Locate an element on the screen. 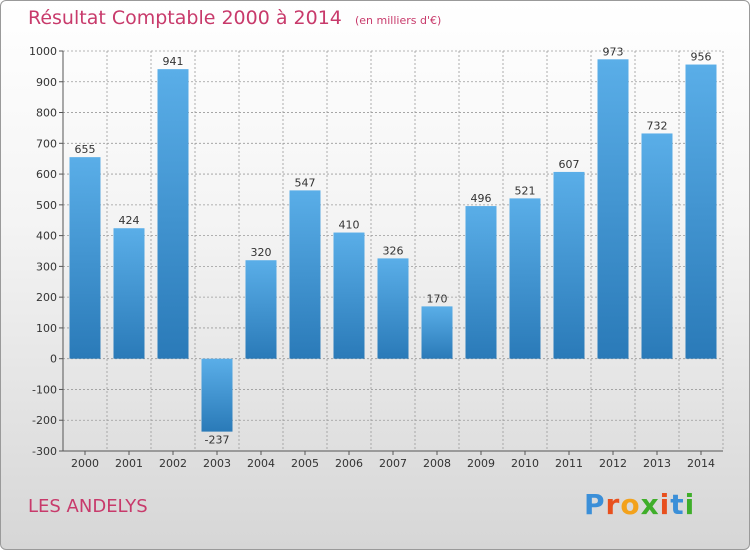  bar-2005 is located at coordinates (305, 274).